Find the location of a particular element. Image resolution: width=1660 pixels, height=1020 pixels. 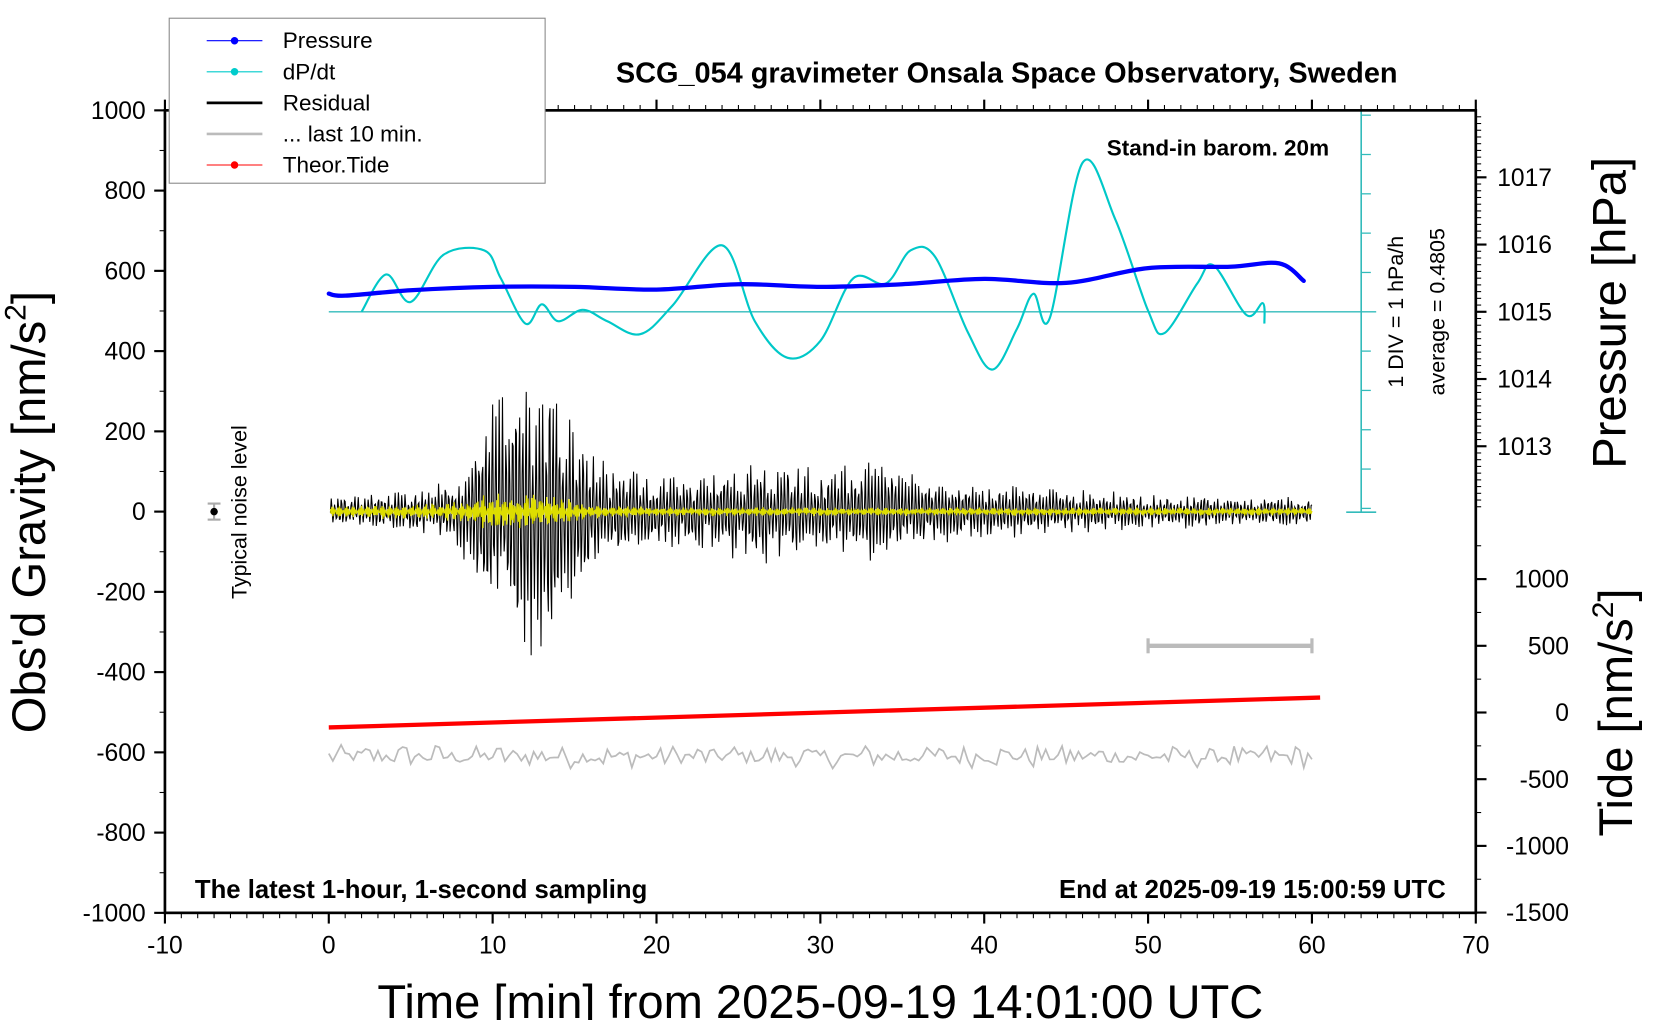

legend-label: Theor.Tide is located at coordinates (336, 164).